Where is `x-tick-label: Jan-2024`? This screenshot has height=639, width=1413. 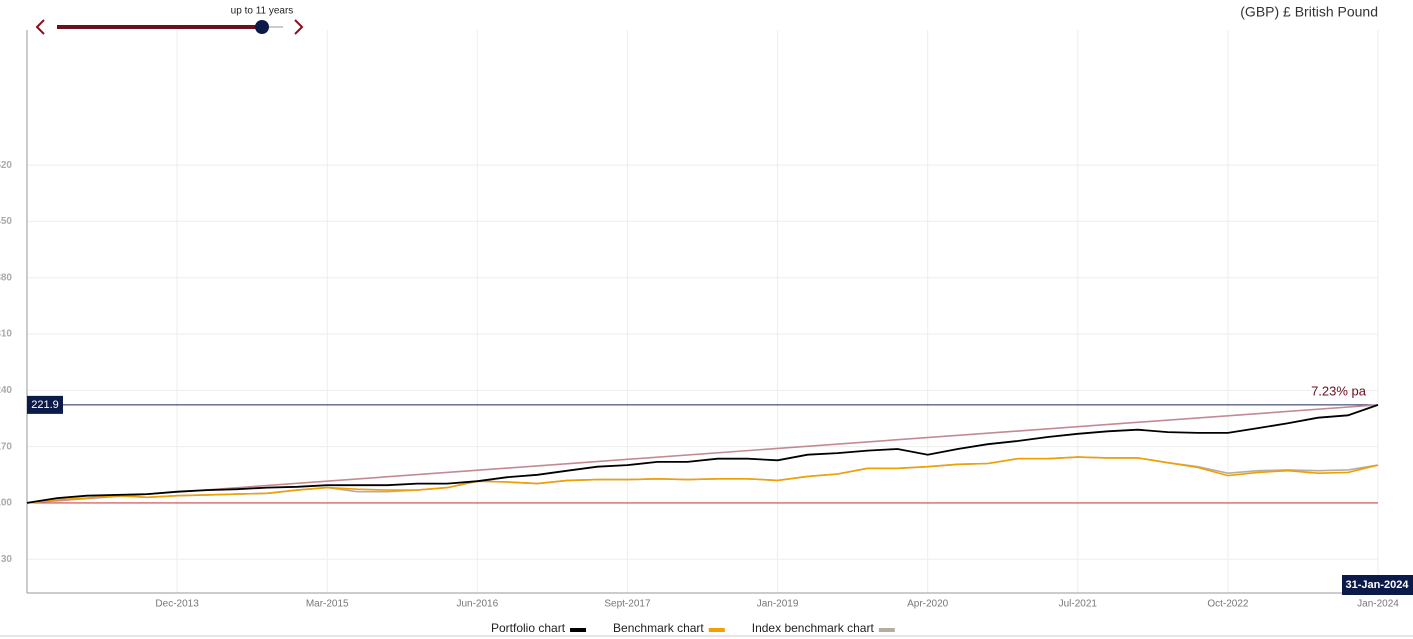 x-tick-label: Jan-2024 is located at coordinates (1378, 604).